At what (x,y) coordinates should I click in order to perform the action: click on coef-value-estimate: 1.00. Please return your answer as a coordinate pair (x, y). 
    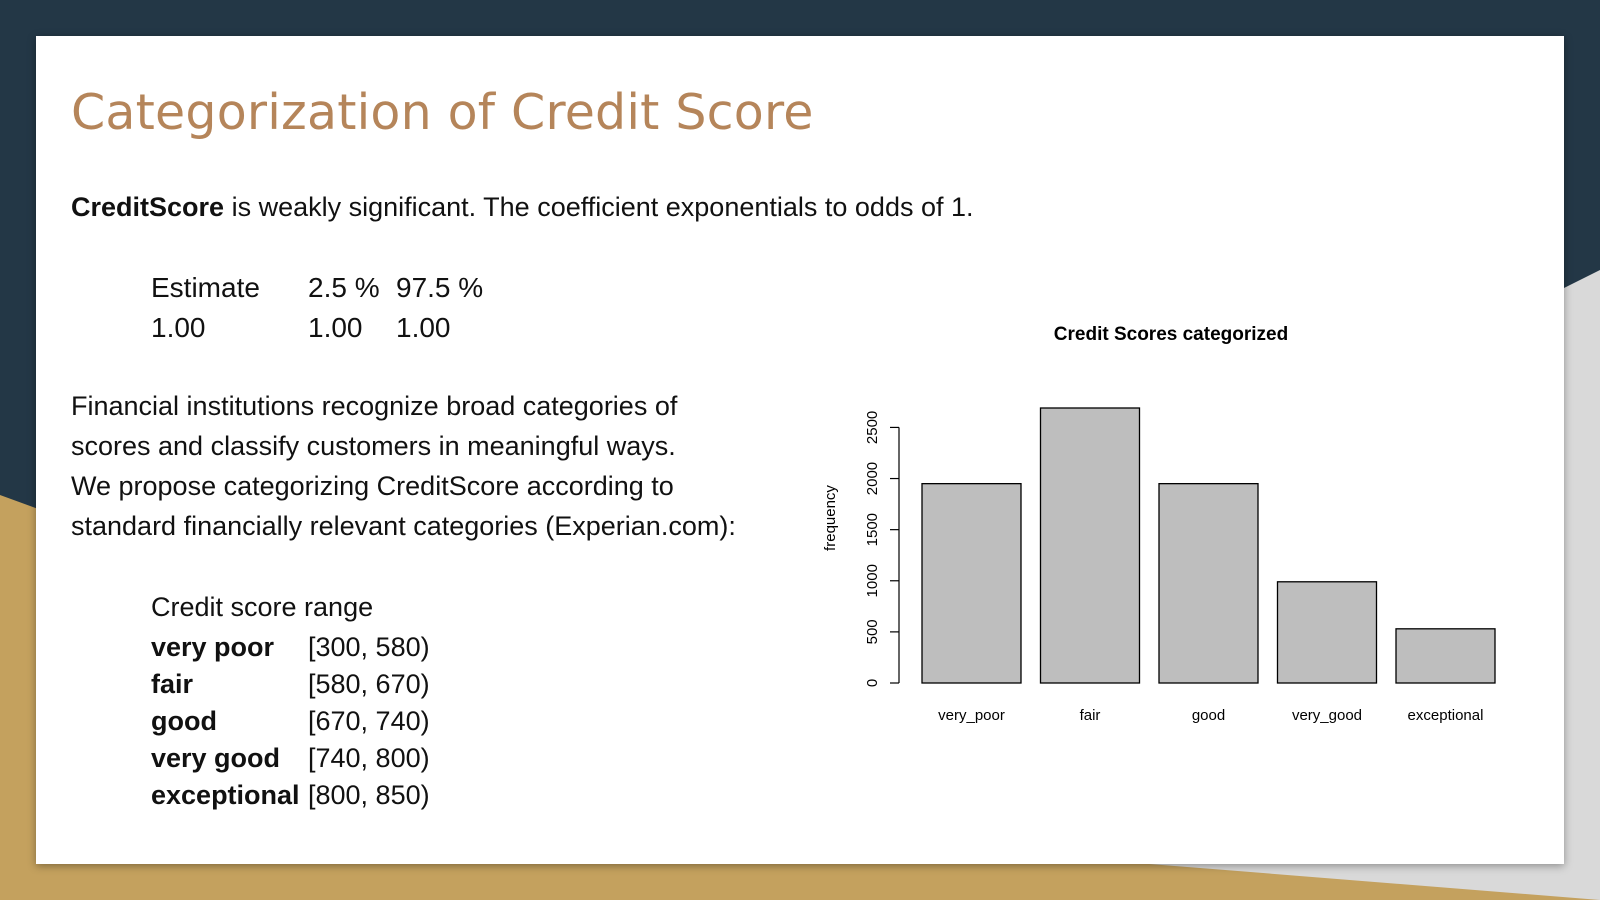
    Looking at the image, I should click on (178, 327).